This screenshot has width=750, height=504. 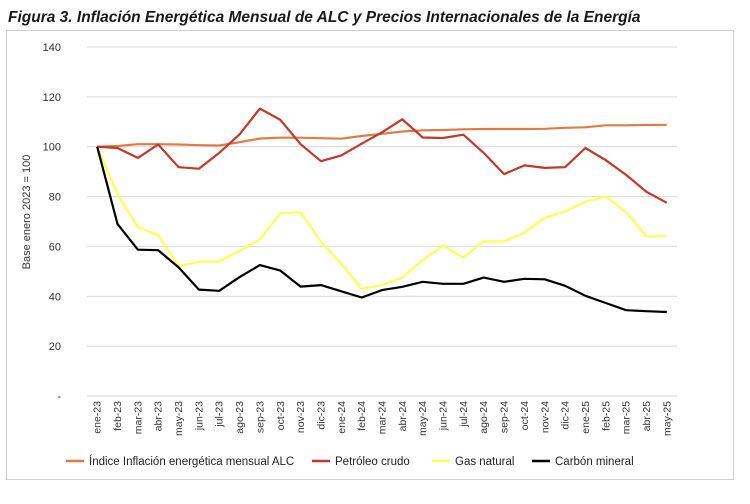 What do you see at coordinates (423, 418) in the screenshot?
I see `x-tick-label: may-24` at bounding box center [423, 418].